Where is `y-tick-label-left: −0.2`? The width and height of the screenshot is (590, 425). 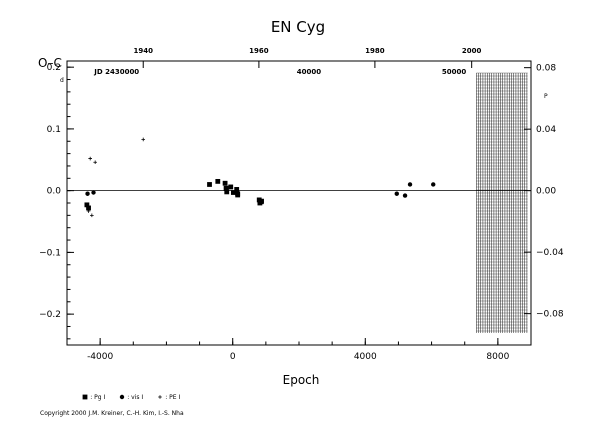 y-tick-label-left: −0.2 is located at coordinates (50, 315).